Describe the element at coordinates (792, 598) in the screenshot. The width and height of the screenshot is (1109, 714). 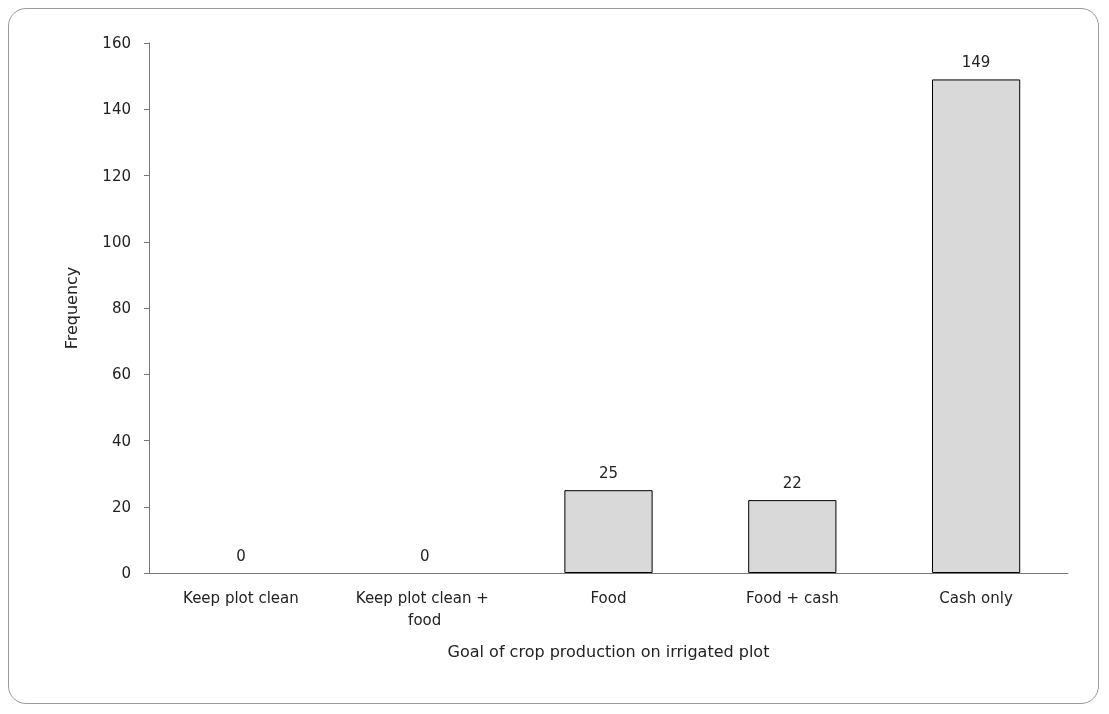
I see `x-tick-label: Food + cash` at that location.